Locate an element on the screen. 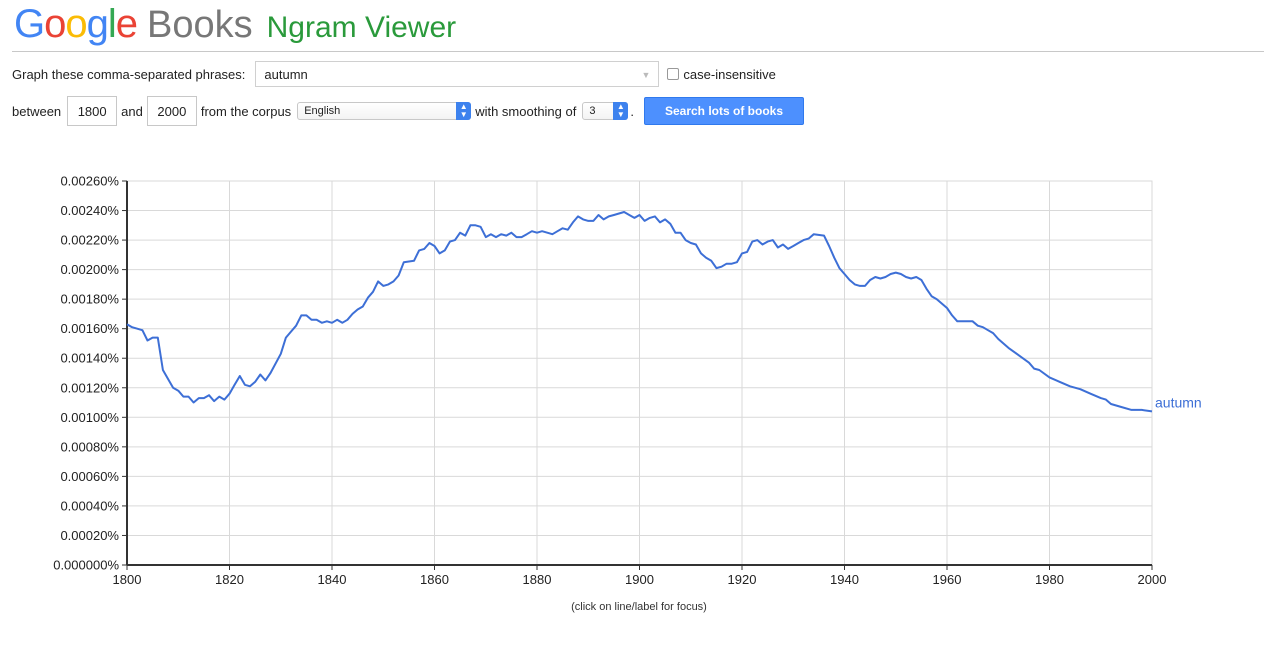 The width and height of the screenshot is (1264, 652). y-tick-label: 0.000000% is located at coordinates (86, 565).